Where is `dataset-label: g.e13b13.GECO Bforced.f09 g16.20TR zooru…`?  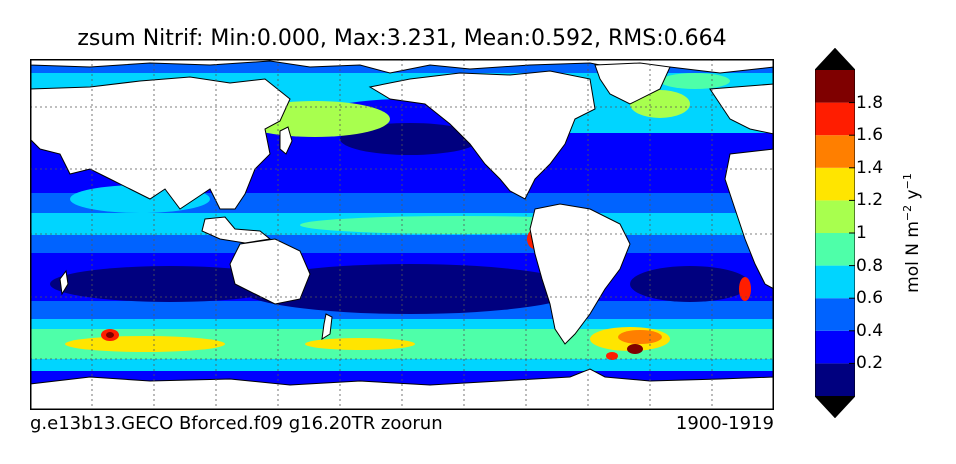
dataset-label: g.e13b13.GECO Bforced.f09 g16.20TR zooru… is located at coordinates (236, 423).